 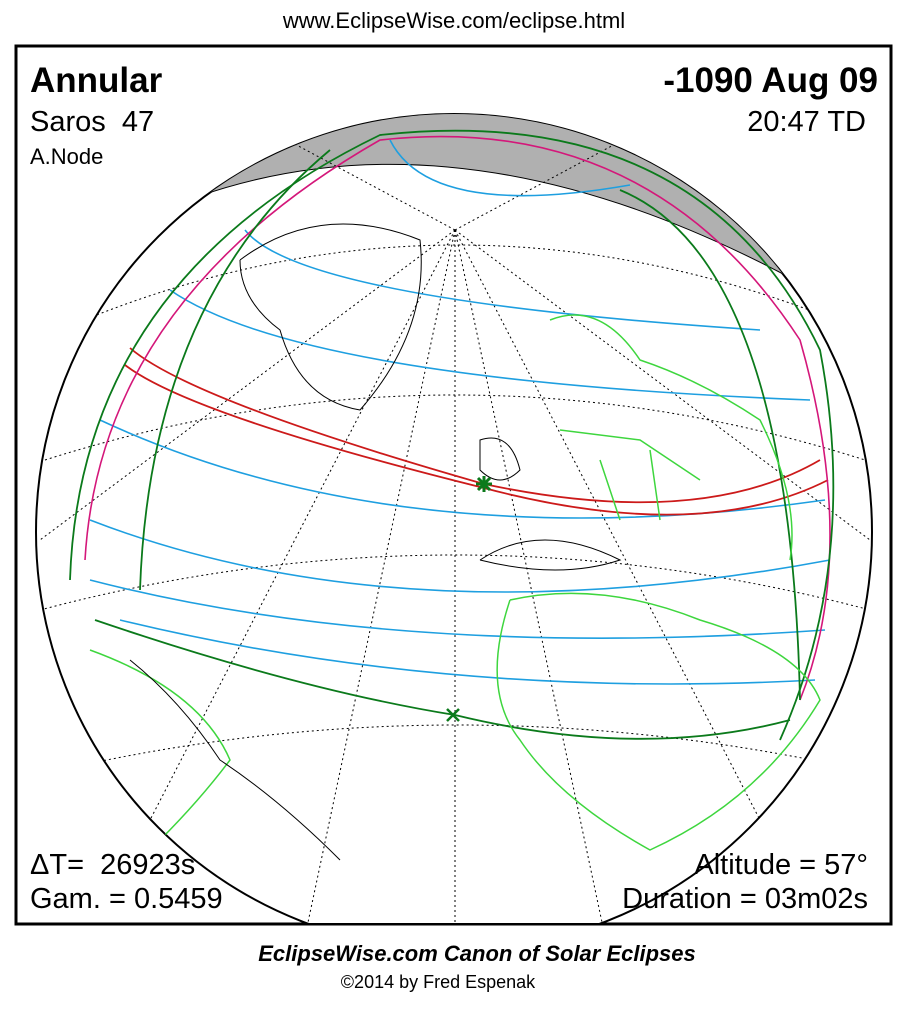 I want to click on gamma: Gam. = 0.5459, so click(x=126, y=899).